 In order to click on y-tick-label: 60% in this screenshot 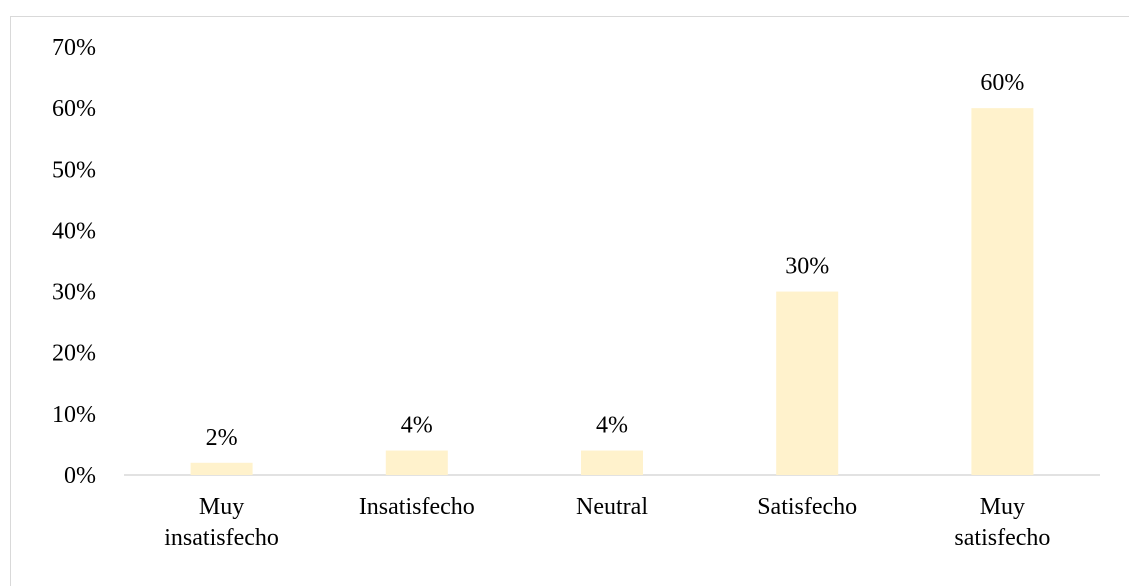, I will do `click(74, 109)`.